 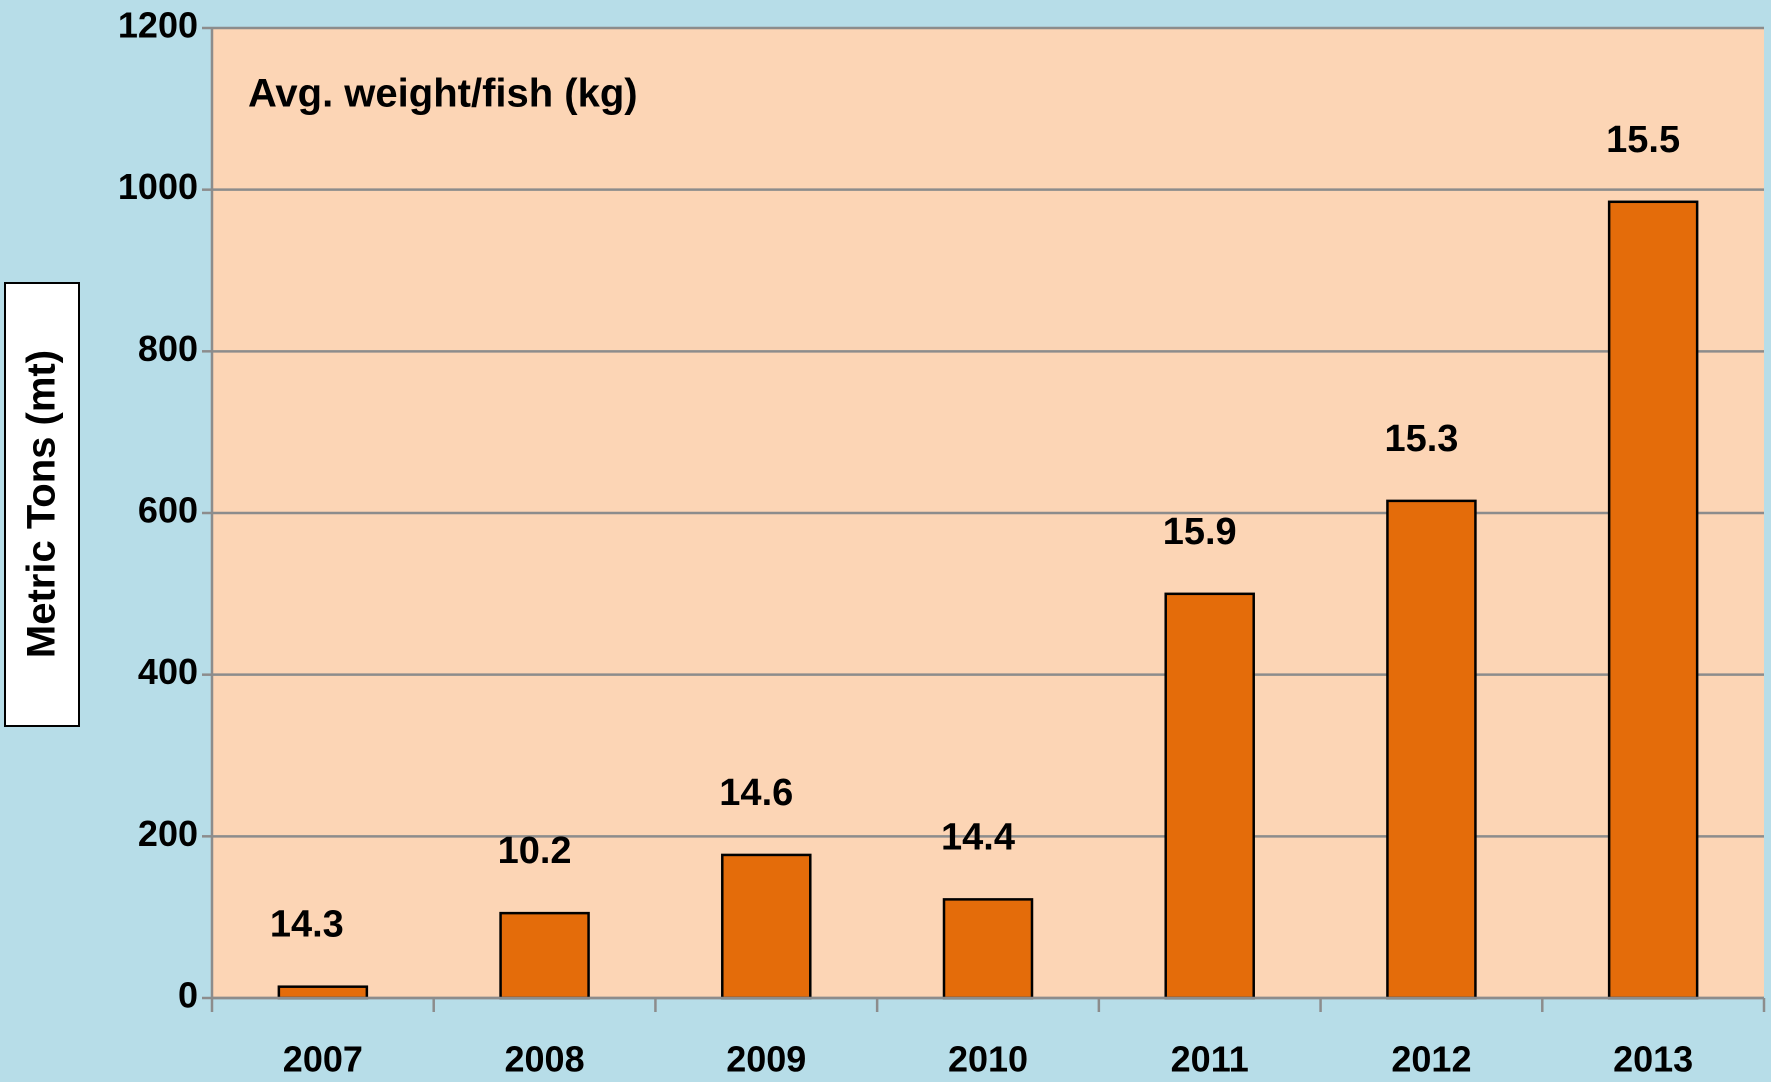 I want to click on y-tick-label: 800, so click(x=168, y=348).